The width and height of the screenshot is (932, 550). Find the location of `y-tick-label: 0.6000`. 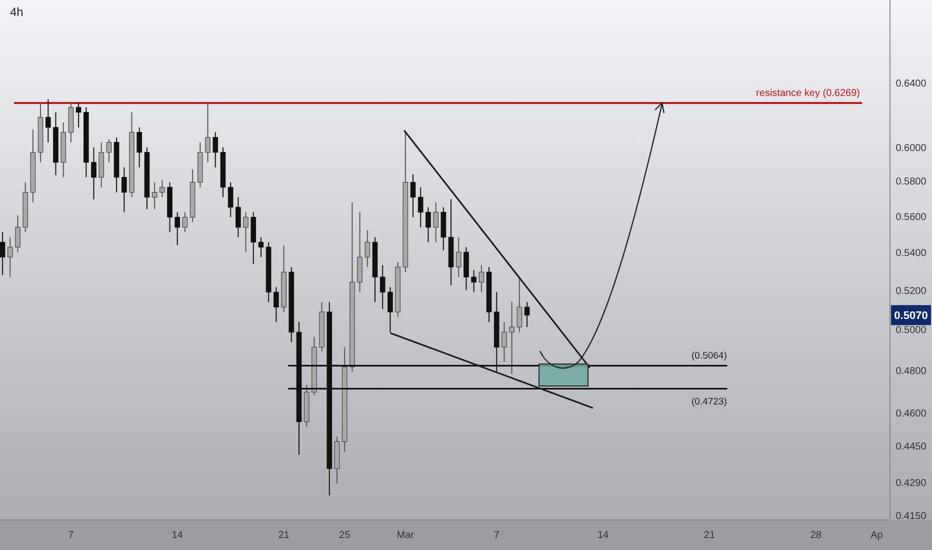

y-tick-label: 0.6000 is located at coordinates (911, 148).